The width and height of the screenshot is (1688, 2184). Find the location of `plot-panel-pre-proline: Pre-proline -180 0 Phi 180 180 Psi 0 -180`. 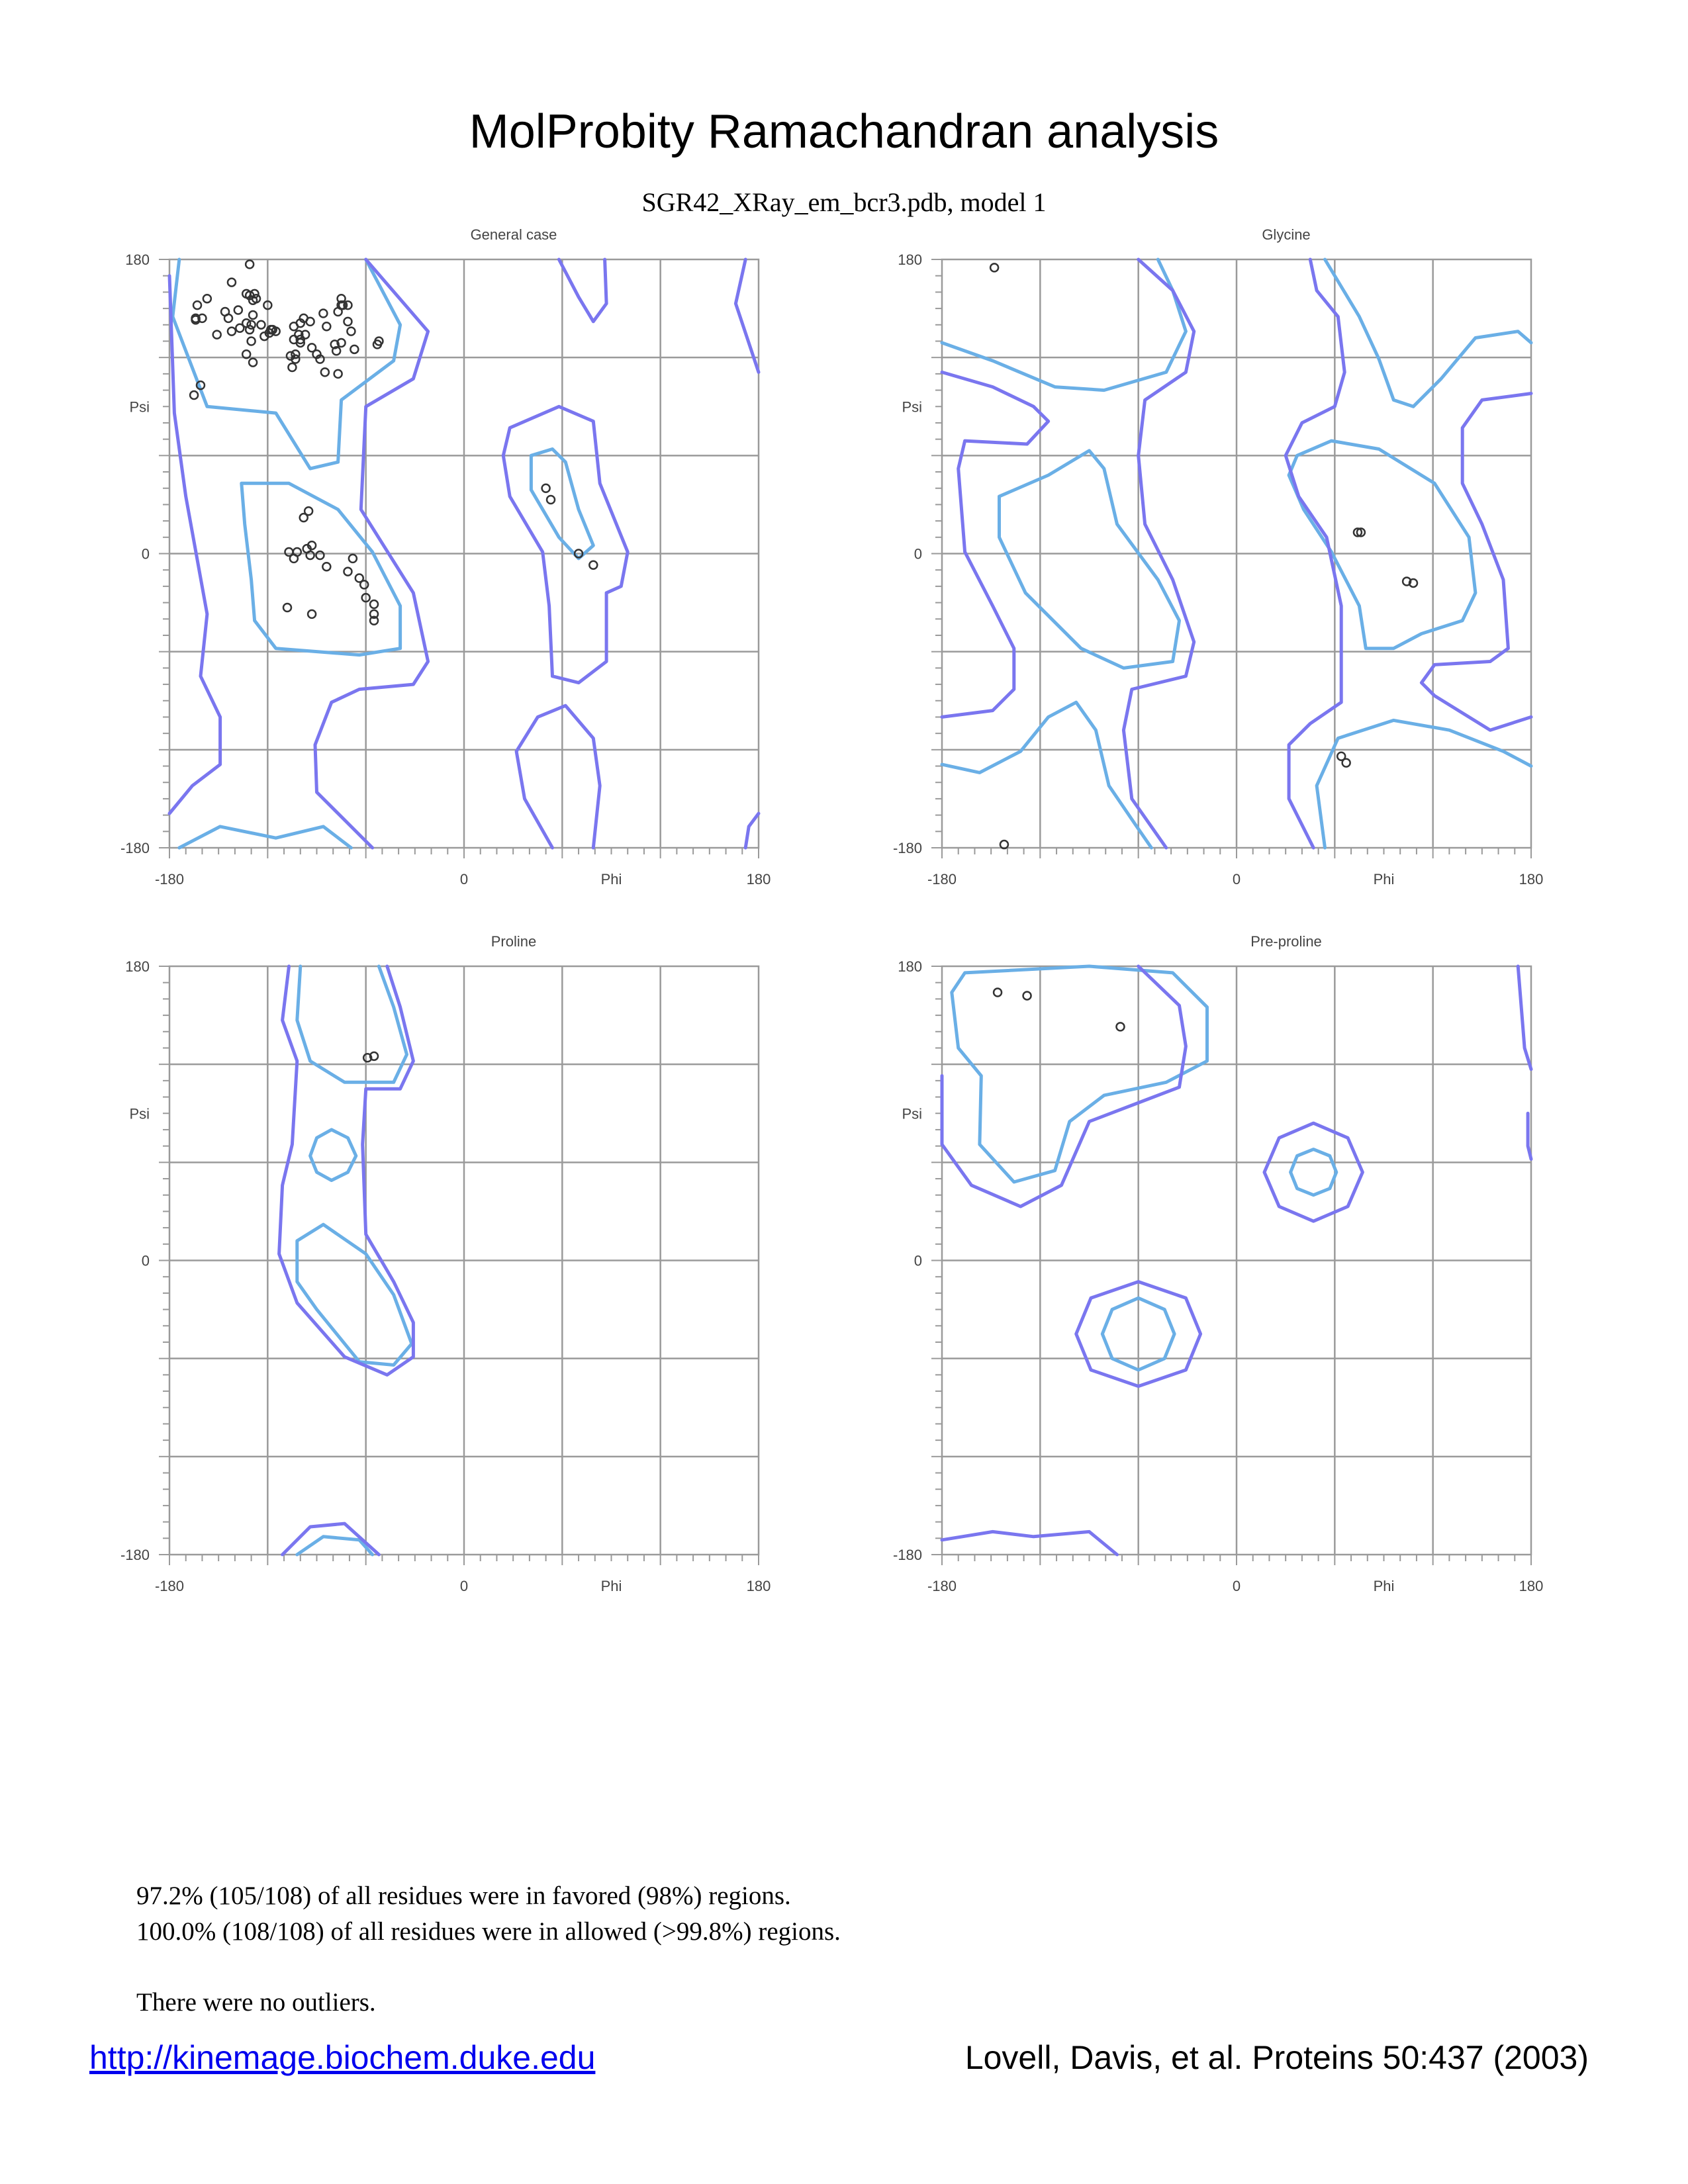

plot-panel-pre-proline: Pre-proline -180 0 Phi 180 180 Psi 0 -180 is located at coordinates (1218, 1263).